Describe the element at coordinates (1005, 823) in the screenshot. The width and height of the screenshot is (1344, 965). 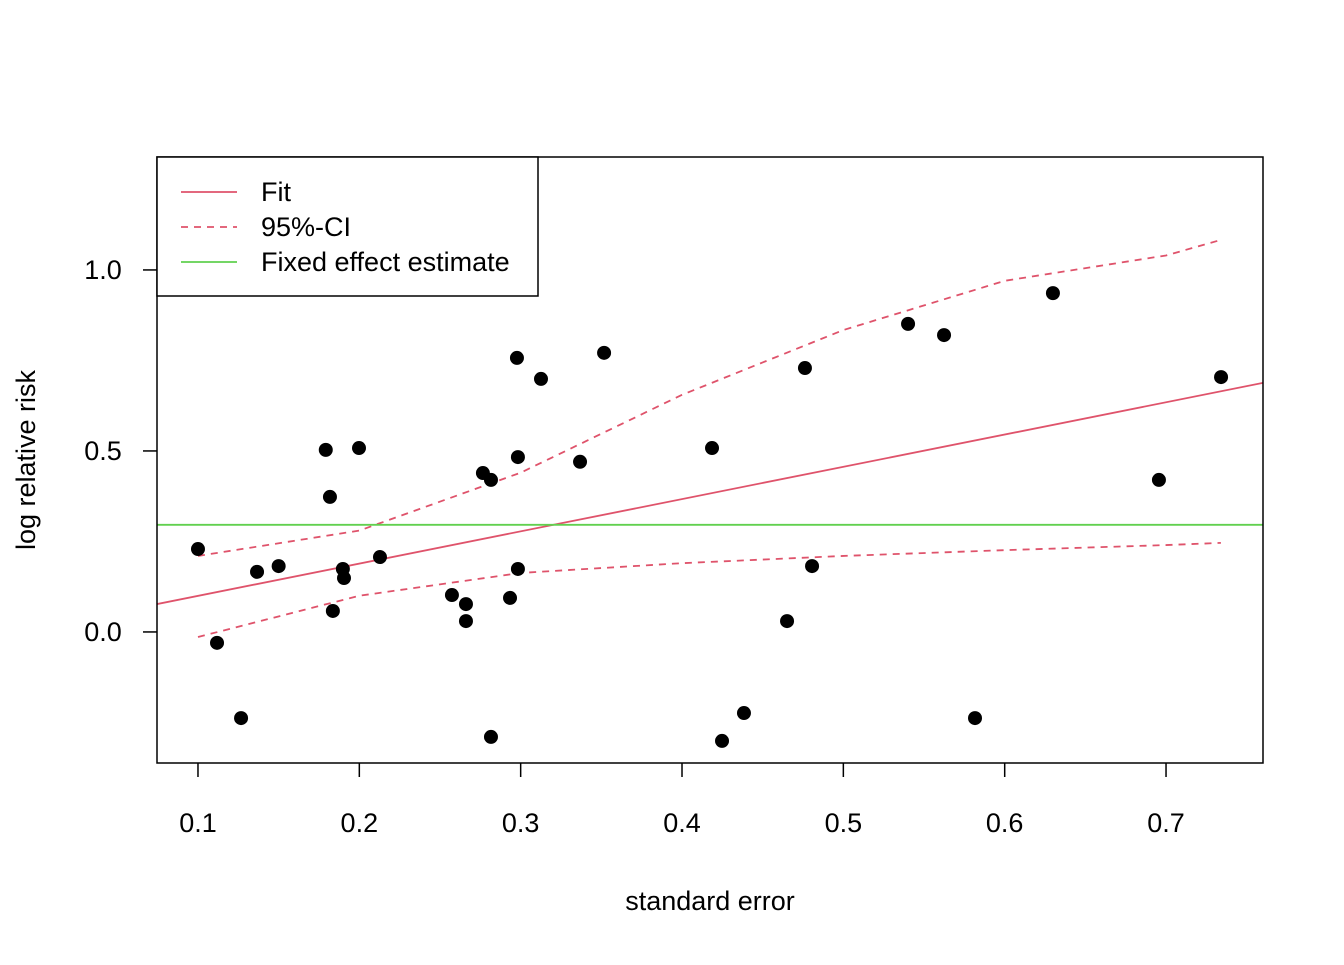
I see `x-tick-label: 0.6` at that location.